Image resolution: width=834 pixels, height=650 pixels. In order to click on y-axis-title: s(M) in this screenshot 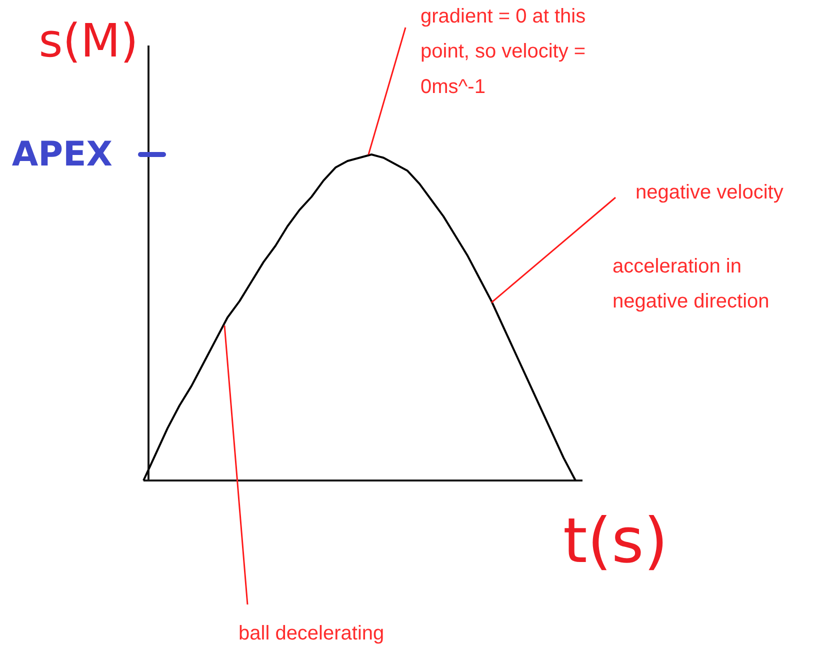, I will do `click(88, 41)`.